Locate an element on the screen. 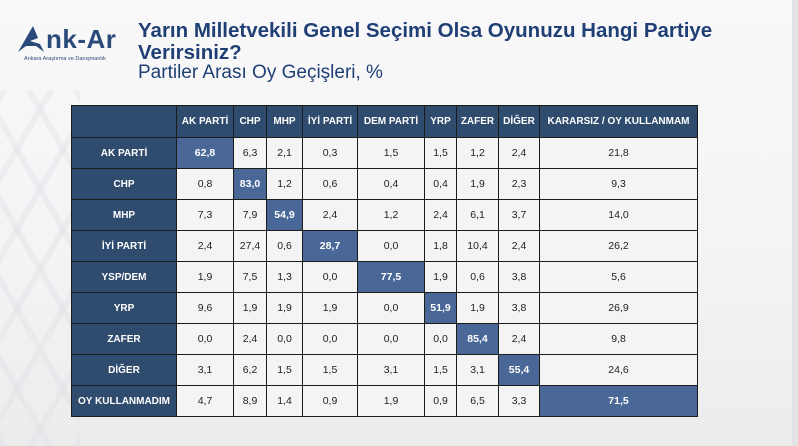  table-row: MHP 7,3 7,9 54,9 2,4 1,2 2,4 6,1 3,7 14,0 is located at coordinates (384, 215).